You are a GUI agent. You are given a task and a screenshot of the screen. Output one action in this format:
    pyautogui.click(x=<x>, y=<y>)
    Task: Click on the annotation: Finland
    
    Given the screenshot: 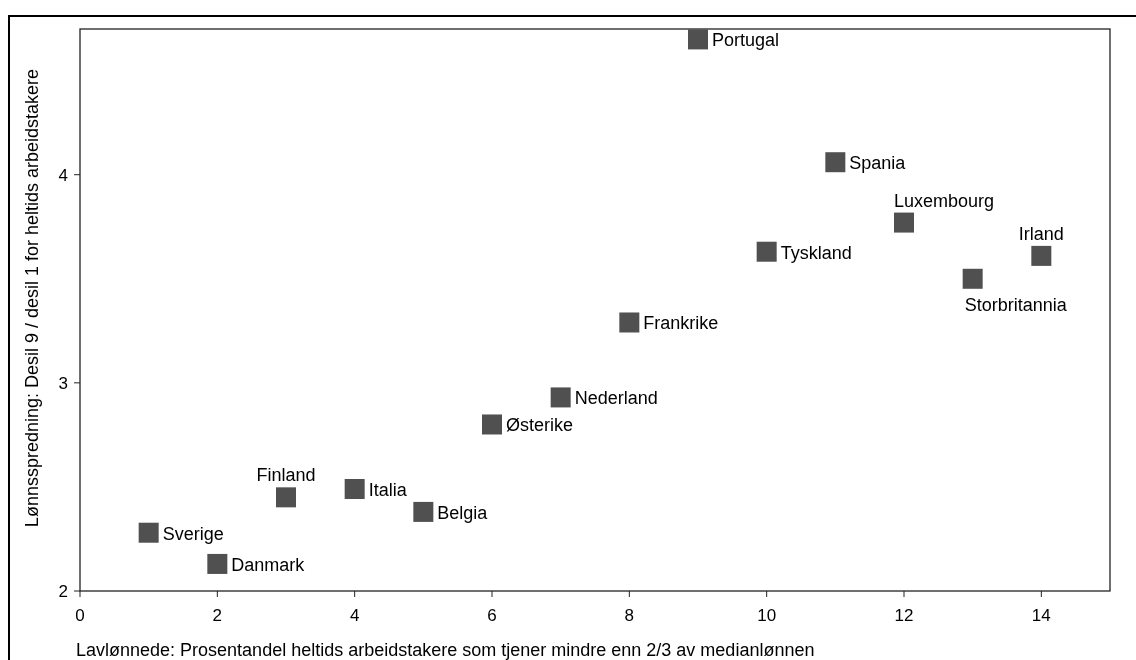 What is the action you would take?
    pyautogui.click(x=286, y=475)
    